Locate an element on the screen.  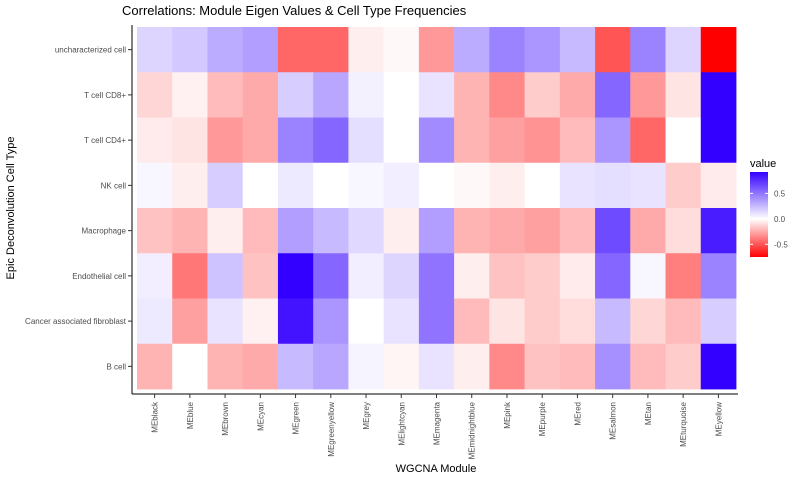
y-tick-label: Endothelial cell is located at coordinates (99, 276).